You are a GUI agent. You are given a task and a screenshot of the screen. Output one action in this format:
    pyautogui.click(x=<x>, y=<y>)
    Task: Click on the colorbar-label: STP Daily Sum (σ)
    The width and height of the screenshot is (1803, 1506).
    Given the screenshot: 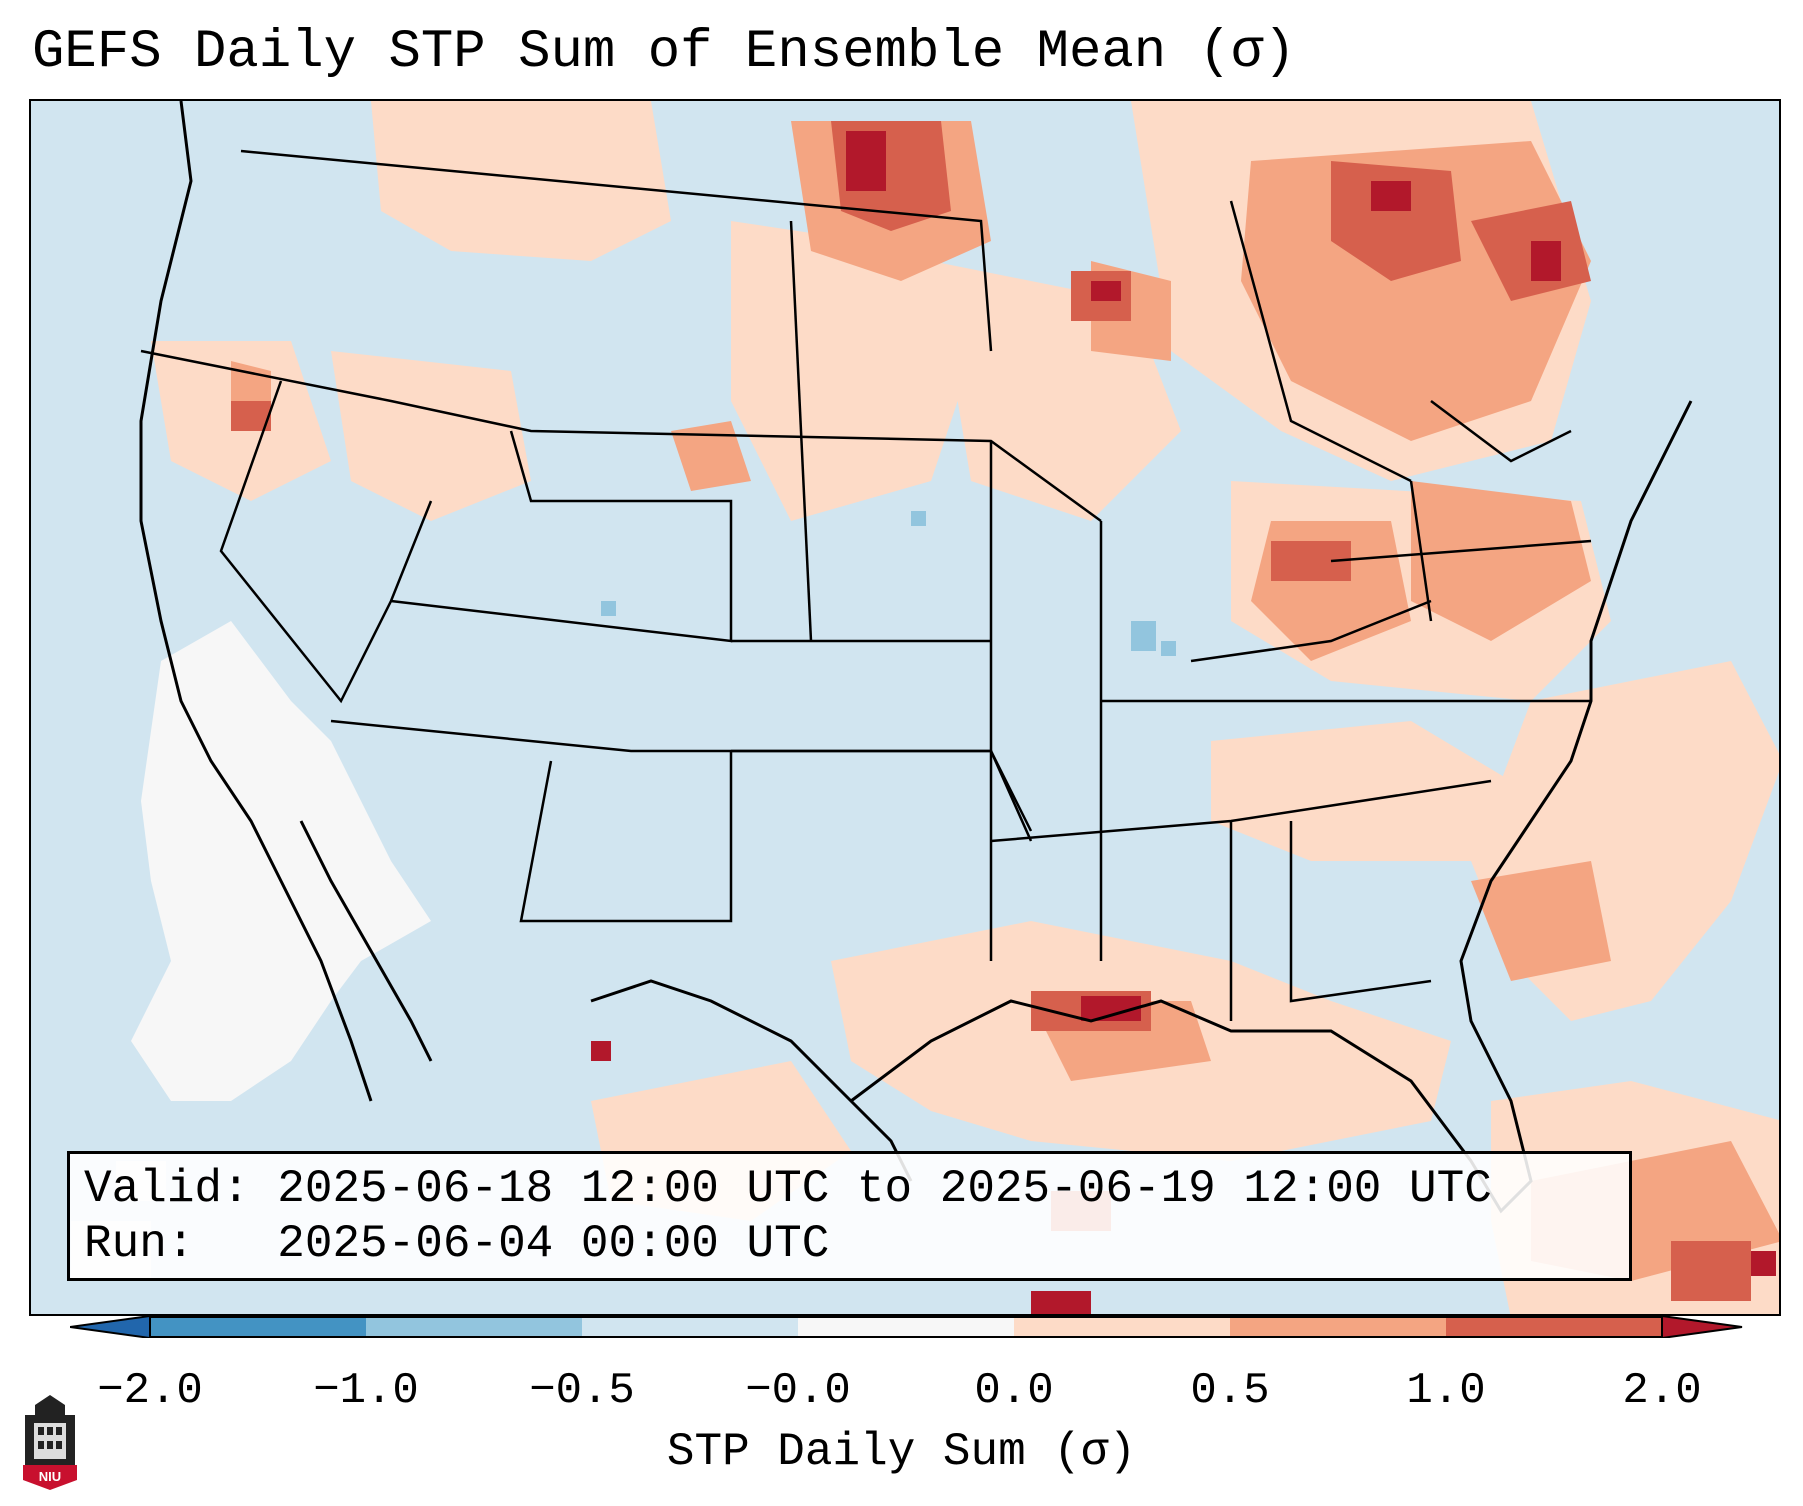 What is the action you would take?
    pyautogui.click(x=901, y=1452)
    